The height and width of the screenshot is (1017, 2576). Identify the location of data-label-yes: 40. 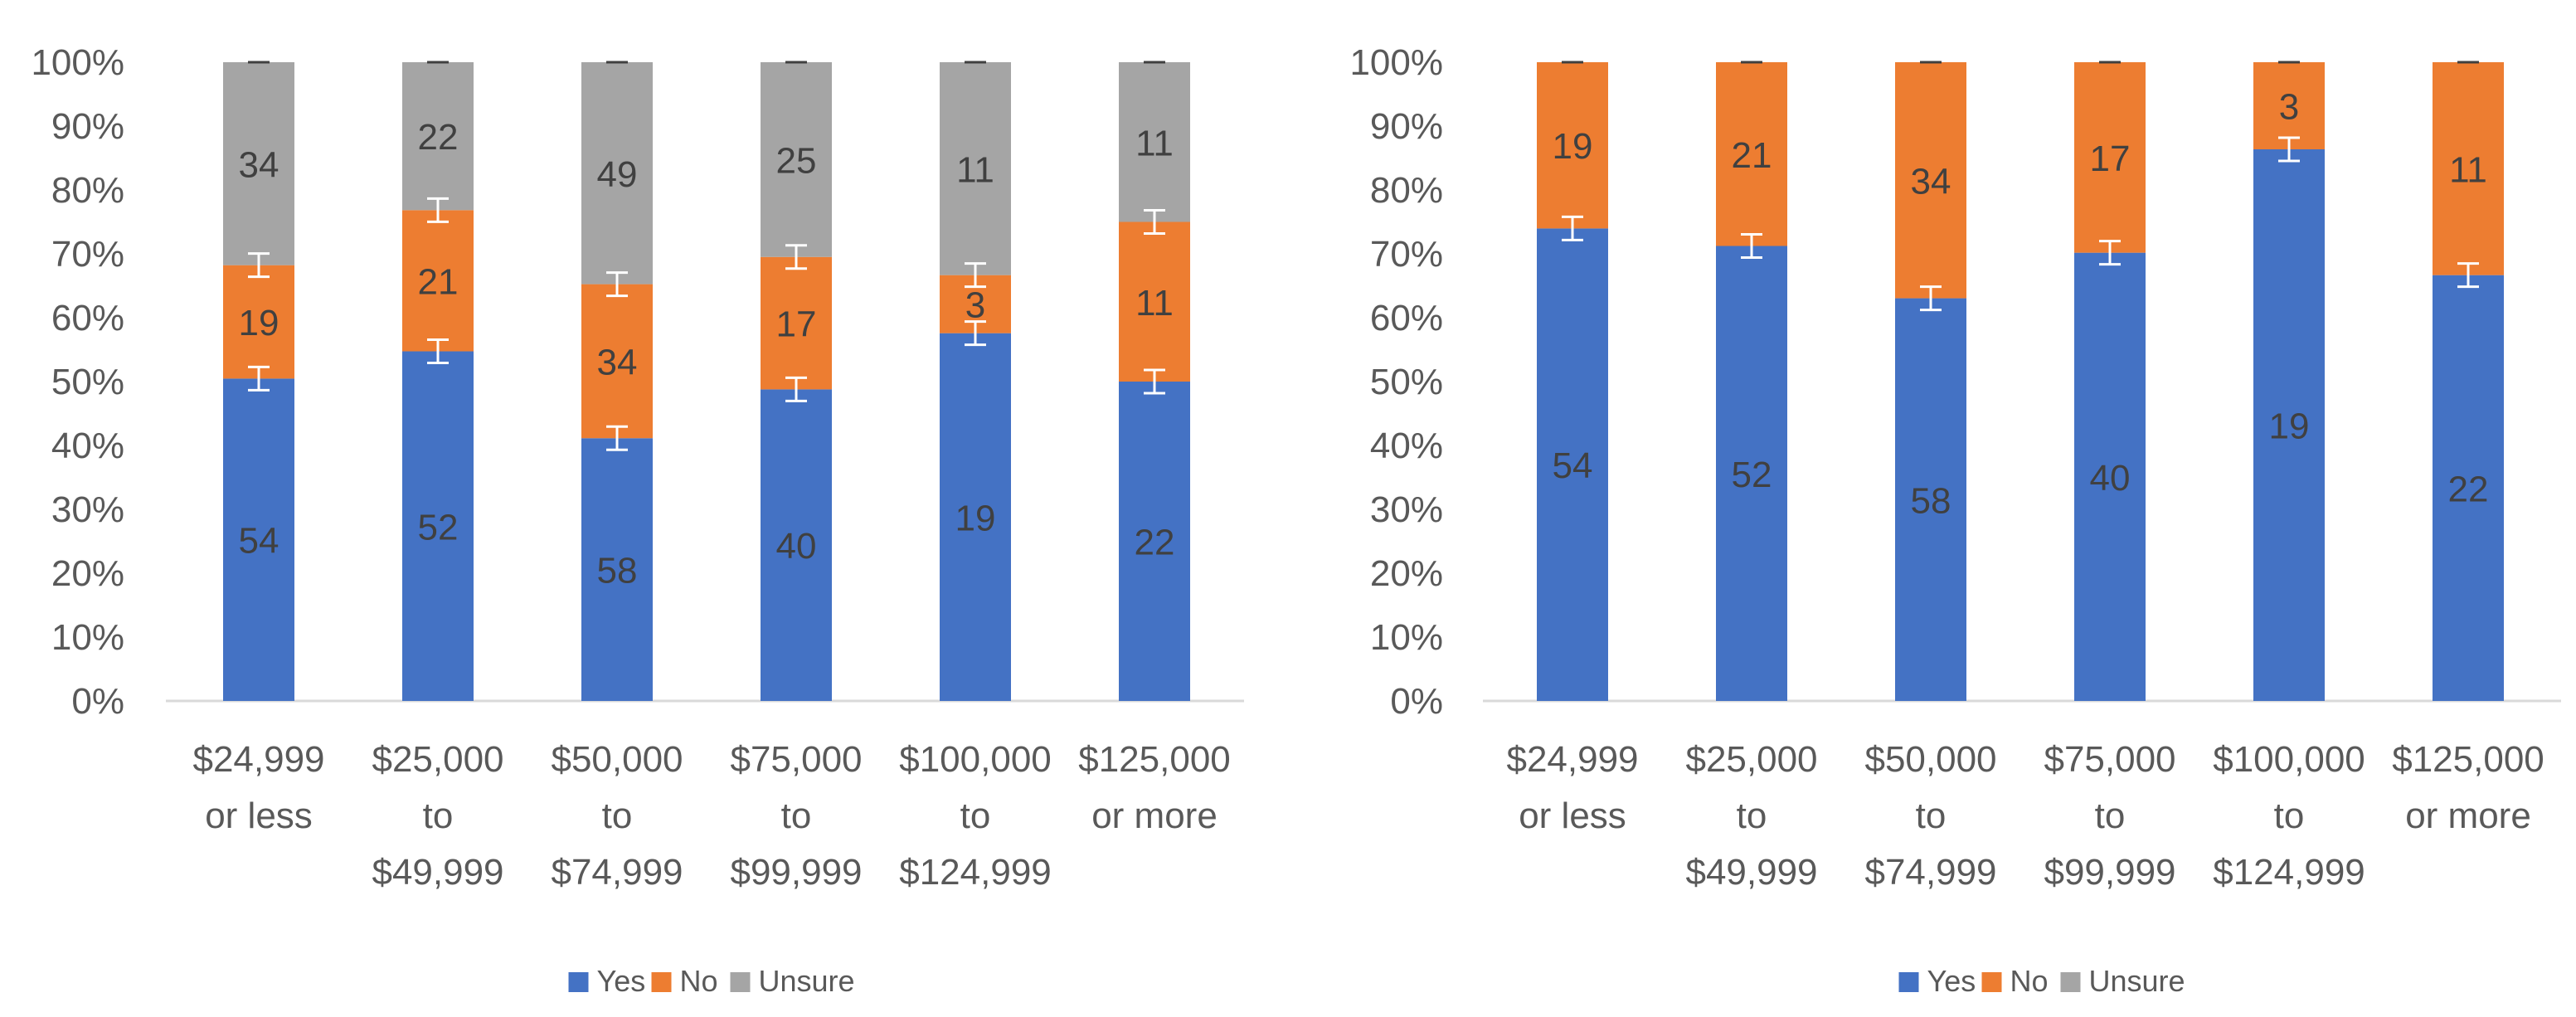
(2110, 478).